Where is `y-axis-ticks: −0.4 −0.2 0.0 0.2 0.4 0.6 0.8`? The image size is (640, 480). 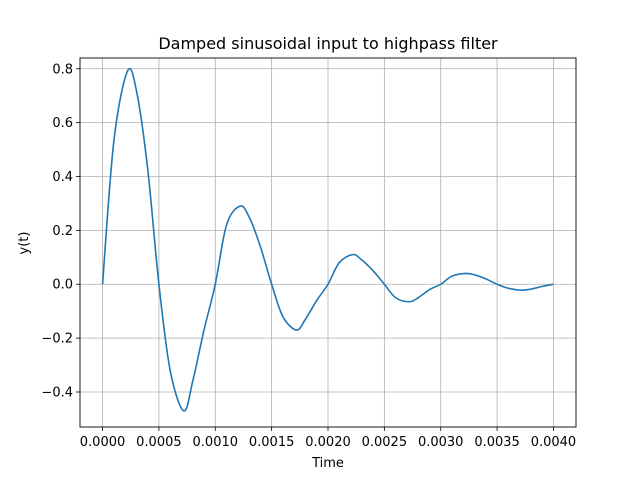 y-axis-ticks: −0.4 −0.2 0.0 0.2 0.4 0.6 0.8 is located at coordinates (60, 231).